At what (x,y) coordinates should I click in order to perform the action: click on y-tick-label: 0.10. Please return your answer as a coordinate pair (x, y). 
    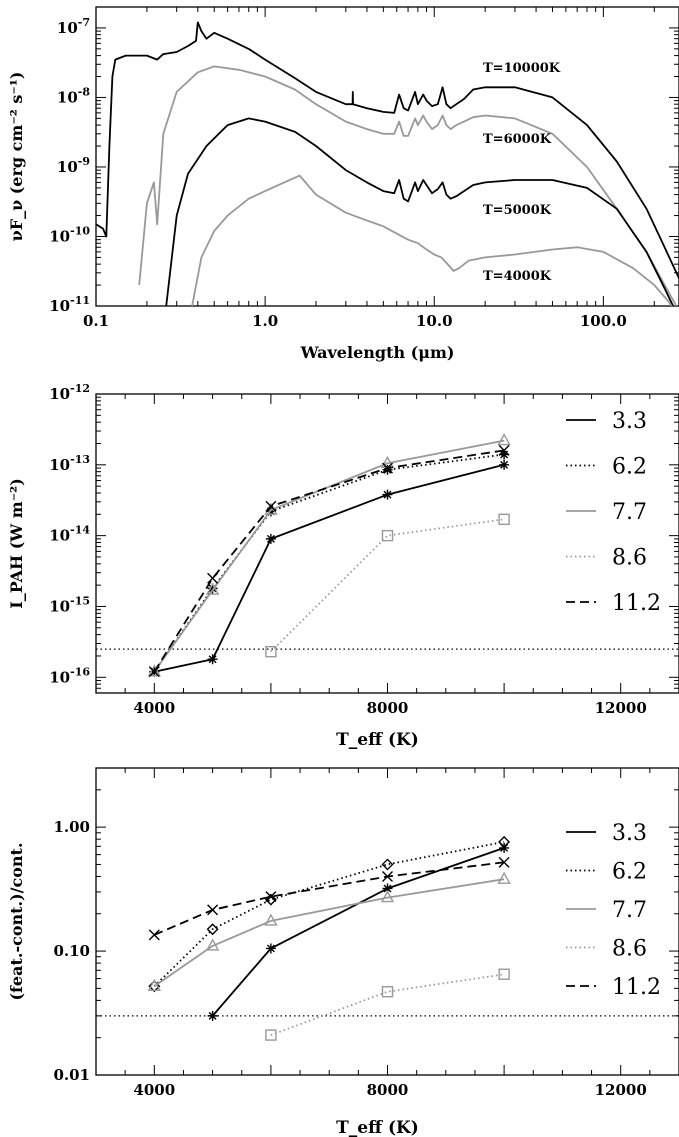
    Looking at the image, I should click on (71, 951).